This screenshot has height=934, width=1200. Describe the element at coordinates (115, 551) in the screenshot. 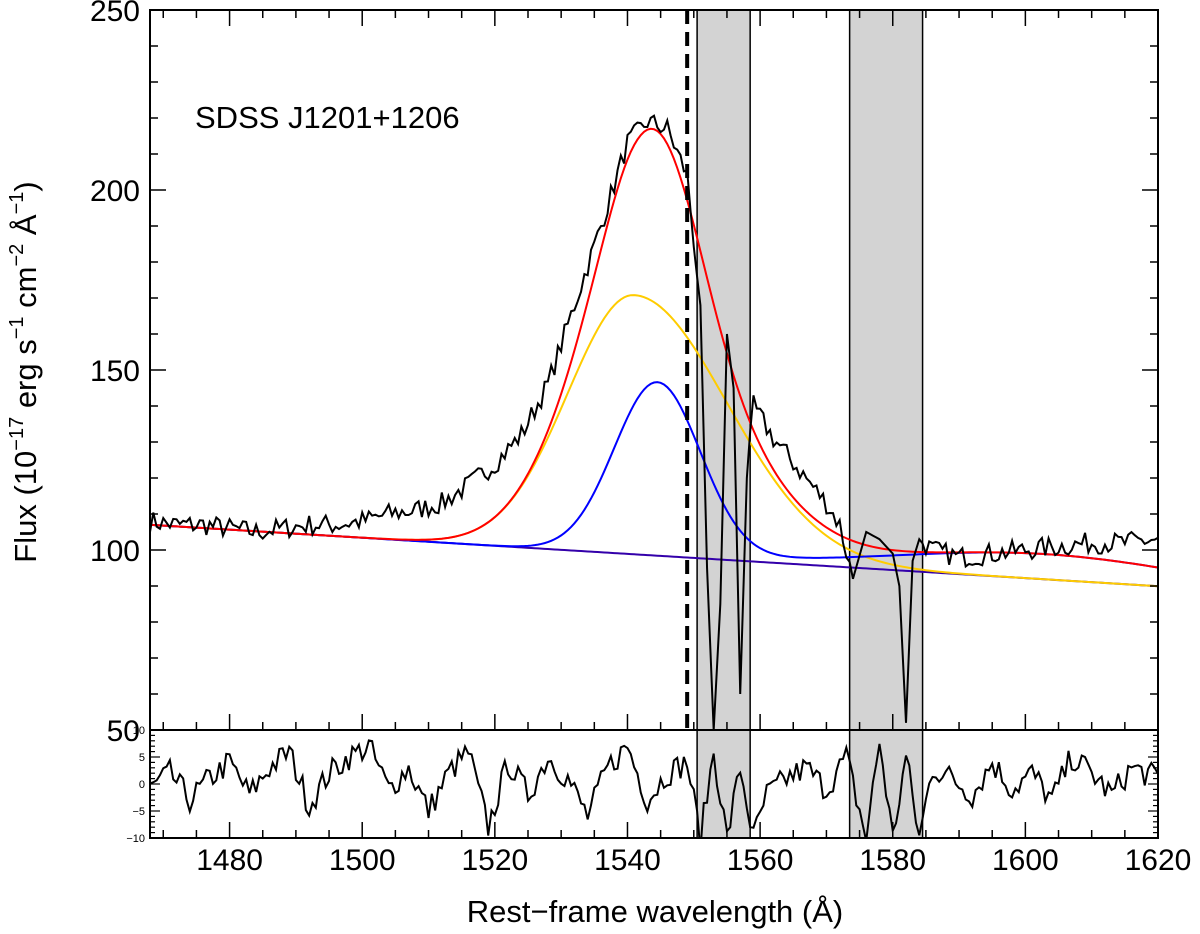

I see `y-tick-label: 100` at that location.